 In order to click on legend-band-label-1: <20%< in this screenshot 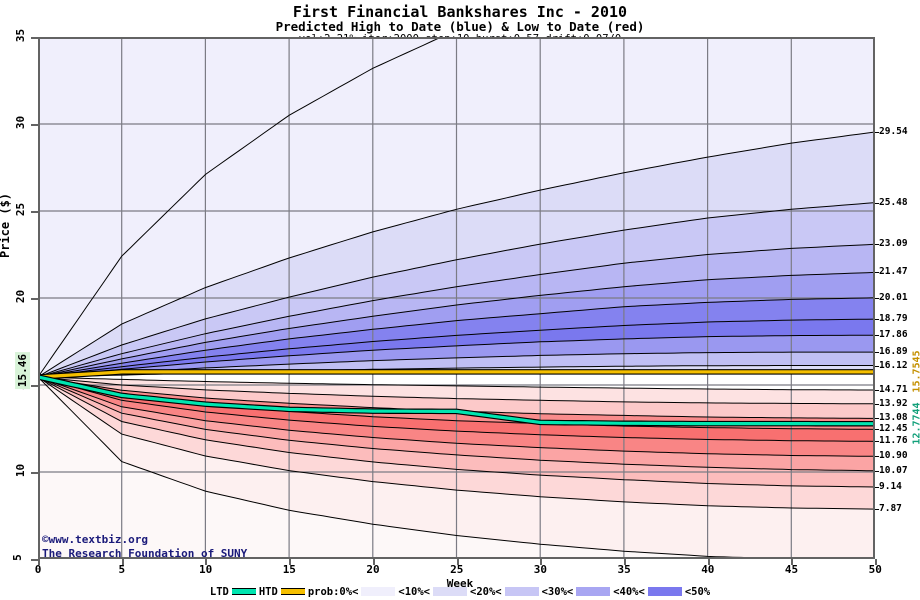, I will do `click(486, 591)`.